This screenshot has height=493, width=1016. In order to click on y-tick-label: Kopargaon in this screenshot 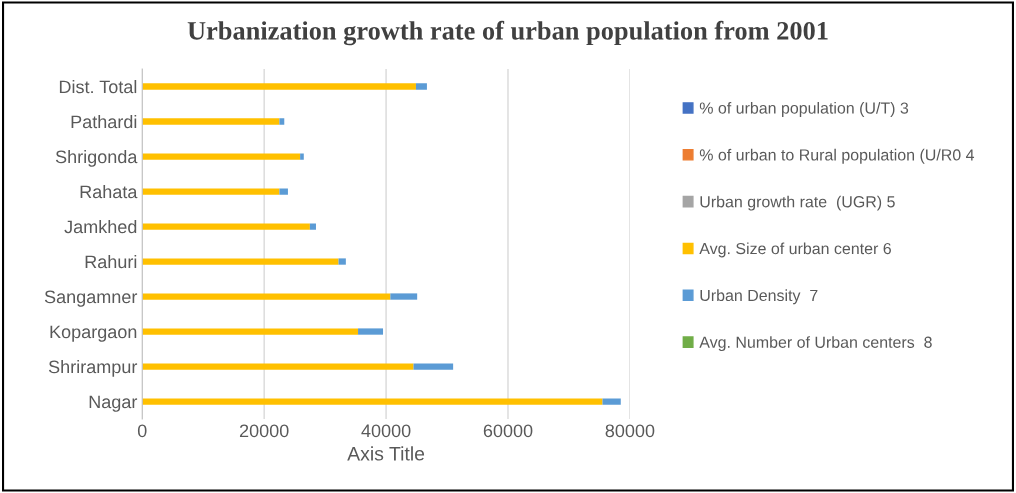, I will do `click(93, 333)`.